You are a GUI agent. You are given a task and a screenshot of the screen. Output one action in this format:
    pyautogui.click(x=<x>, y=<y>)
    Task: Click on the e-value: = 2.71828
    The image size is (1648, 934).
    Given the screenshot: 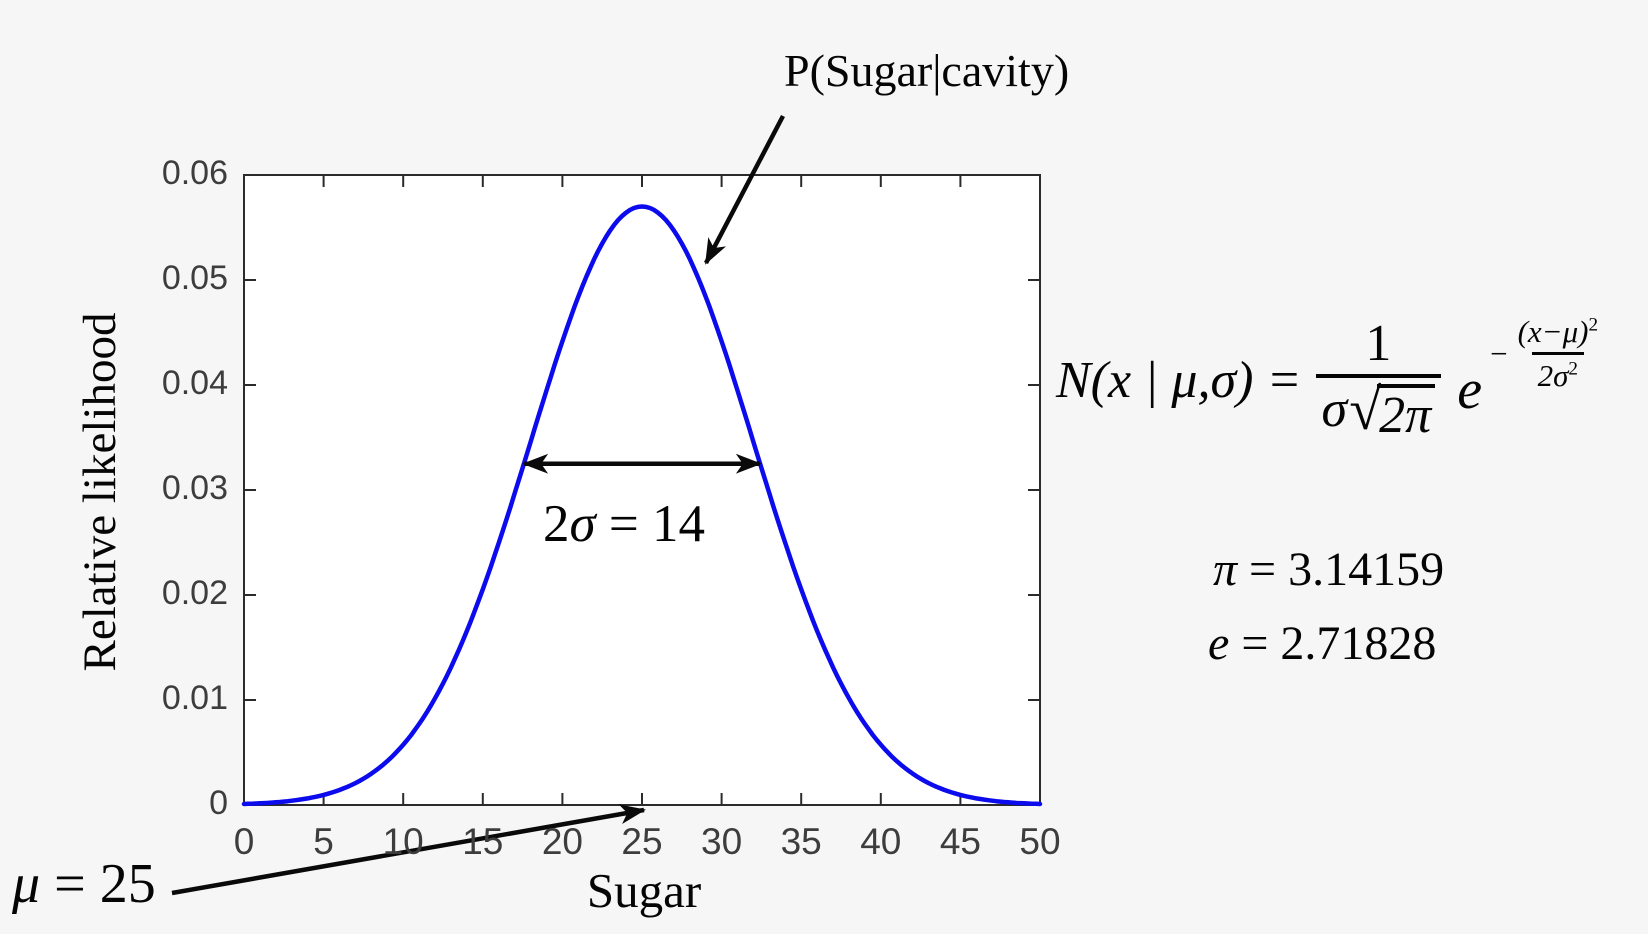 What is the action you would take?
    pyautogui.click(x=1333, y=643)
    